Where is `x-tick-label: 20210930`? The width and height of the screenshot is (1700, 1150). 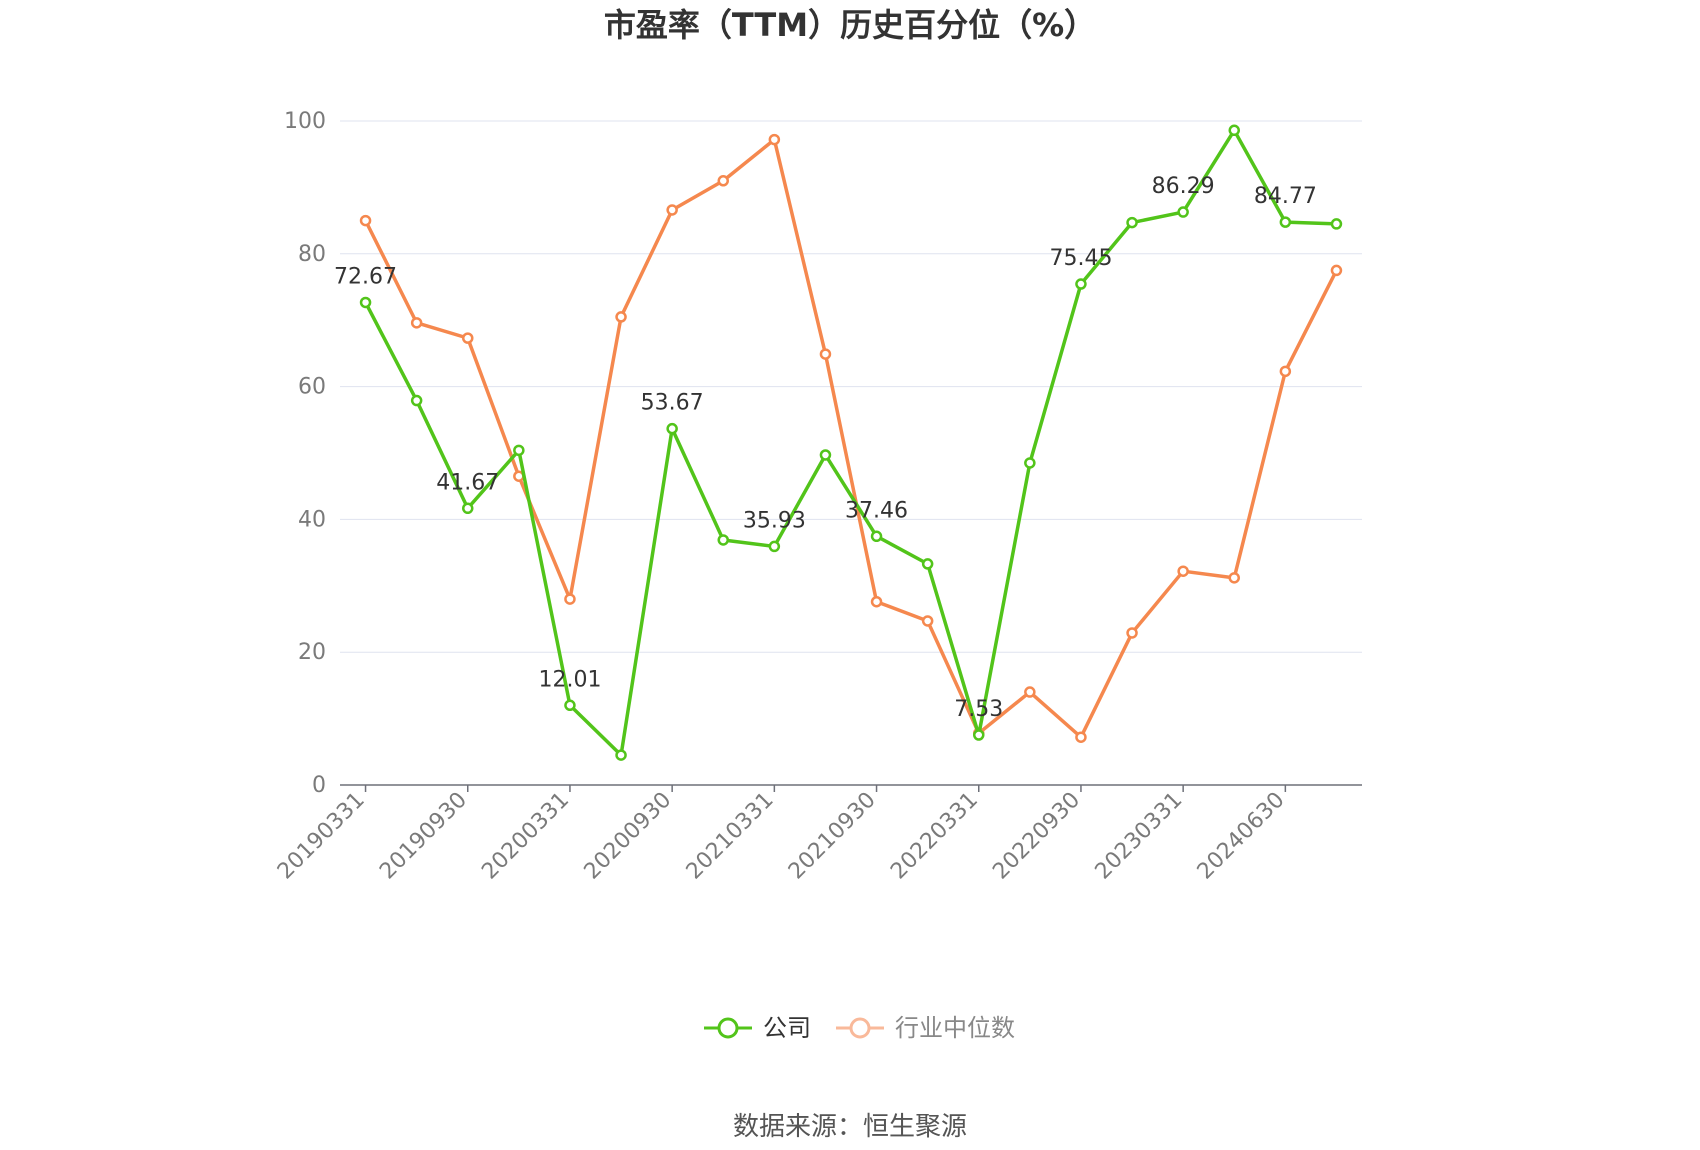
x-tick-label: 20210930 is located at coordinates (832, 836).